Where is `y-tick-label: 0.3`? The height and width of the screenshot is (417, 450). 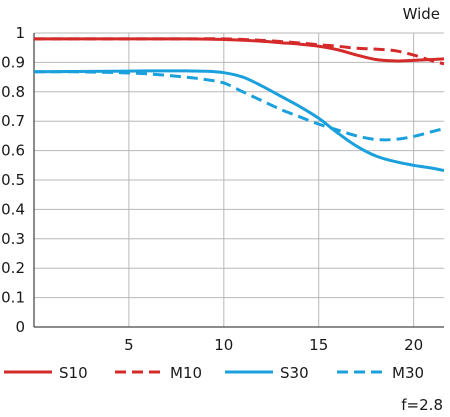
y-tick-label: 0.3 is located at coordinates (13, 239).